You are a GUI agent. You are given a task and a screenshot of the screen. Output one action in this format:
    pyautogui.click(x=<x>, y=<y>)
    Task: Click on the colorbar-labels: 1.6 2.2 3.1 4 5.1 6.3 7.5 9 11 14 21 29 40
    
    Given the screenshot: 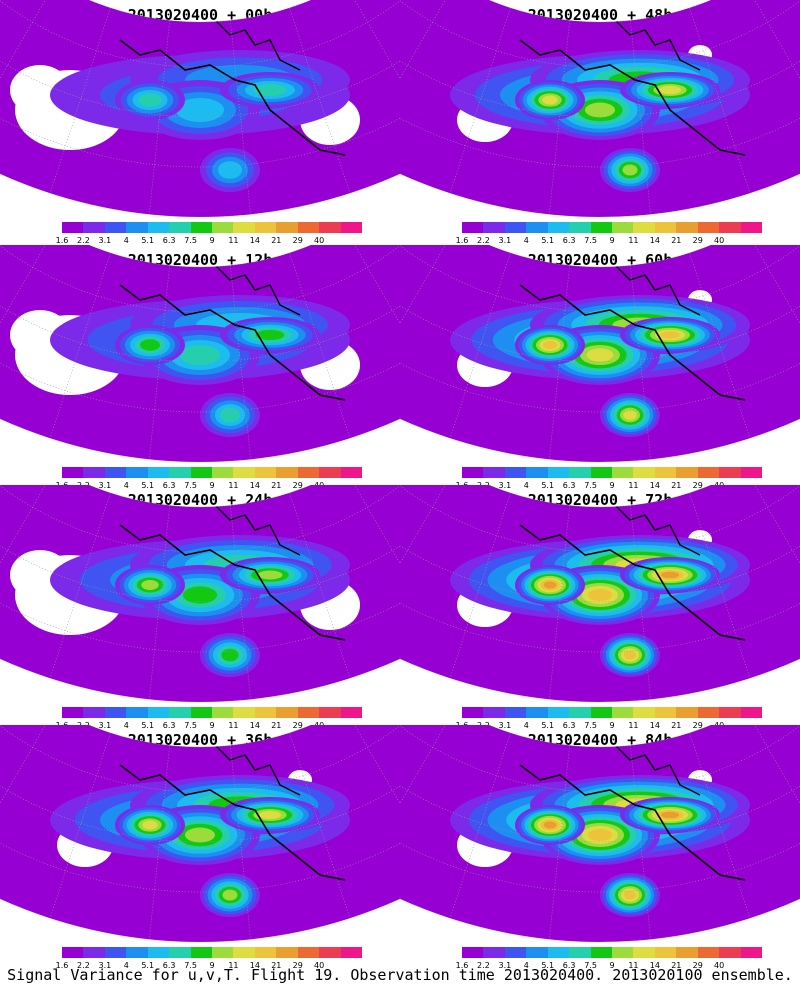 What is the action you would take?
    pyautogui.click(x=209, y=241)
    